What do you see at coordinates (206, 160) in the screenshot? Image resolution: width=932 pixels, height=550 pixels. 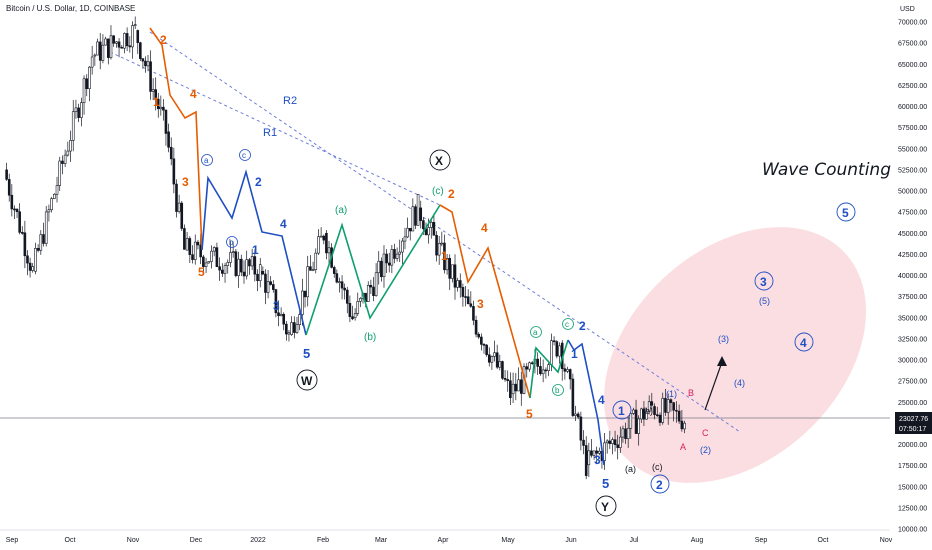 I see `svg-text: a` at bounding box center [206, 160].